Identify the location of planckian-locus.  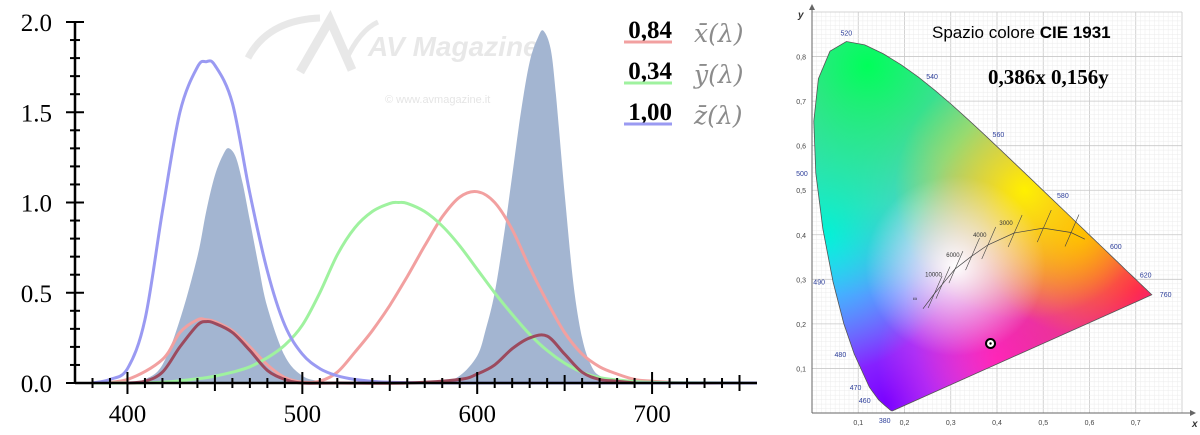
(1004, 268).